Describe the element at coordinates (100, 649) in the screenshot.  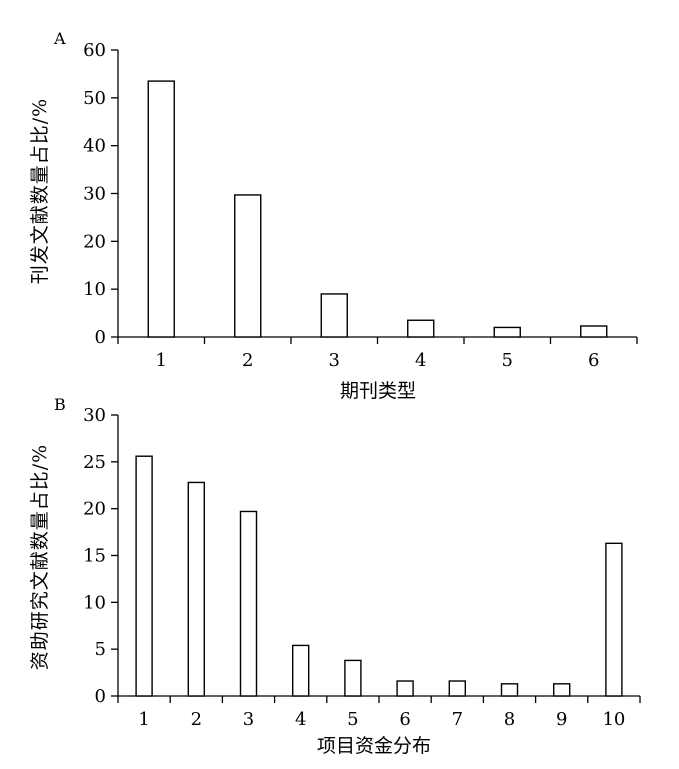
I see `y-tick-label: 5` at that location.